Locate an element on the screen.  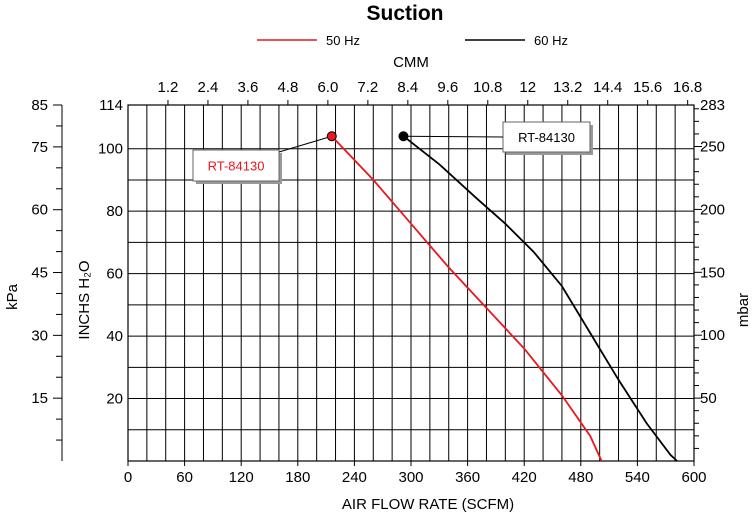
cmm-tick-label: 3.6 is located at coordinates (247, 87).